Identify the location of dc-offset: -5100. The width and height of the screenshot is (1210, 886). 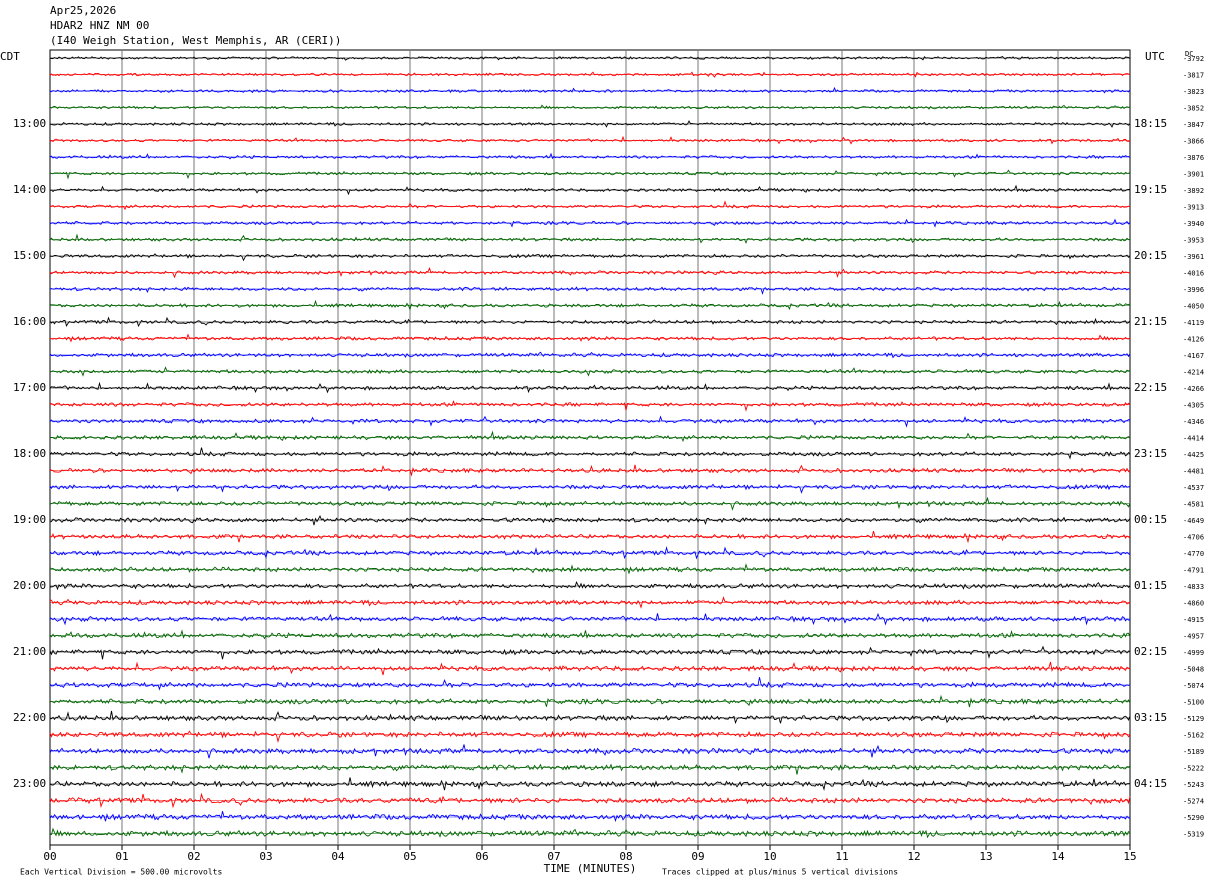
(1193, 703).